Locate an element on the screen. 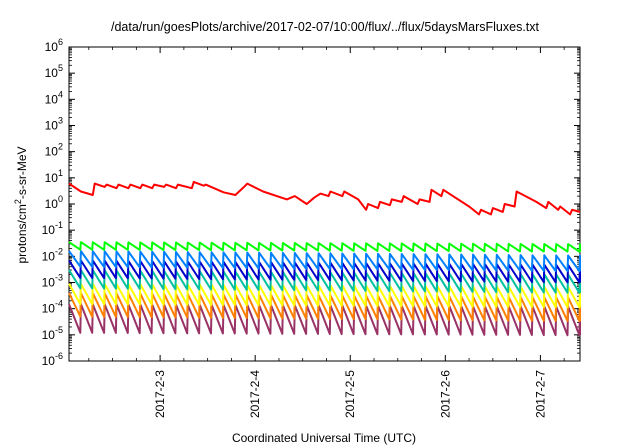 Image resolution: width=640 pixels, height=448 pixels. x-tick-label: 2017-2-3 is located at coordinates (160, 394).